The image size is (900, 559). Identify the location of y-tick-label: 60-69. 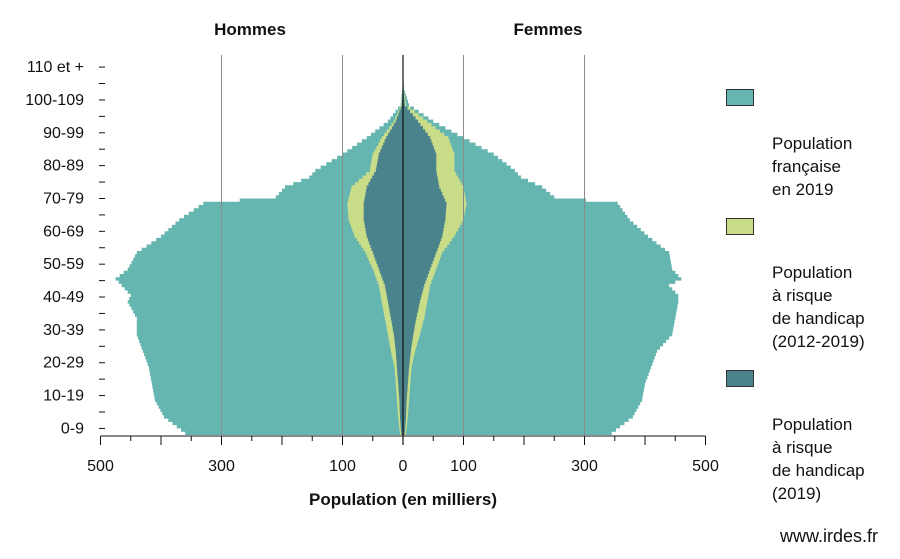
(63, 231).